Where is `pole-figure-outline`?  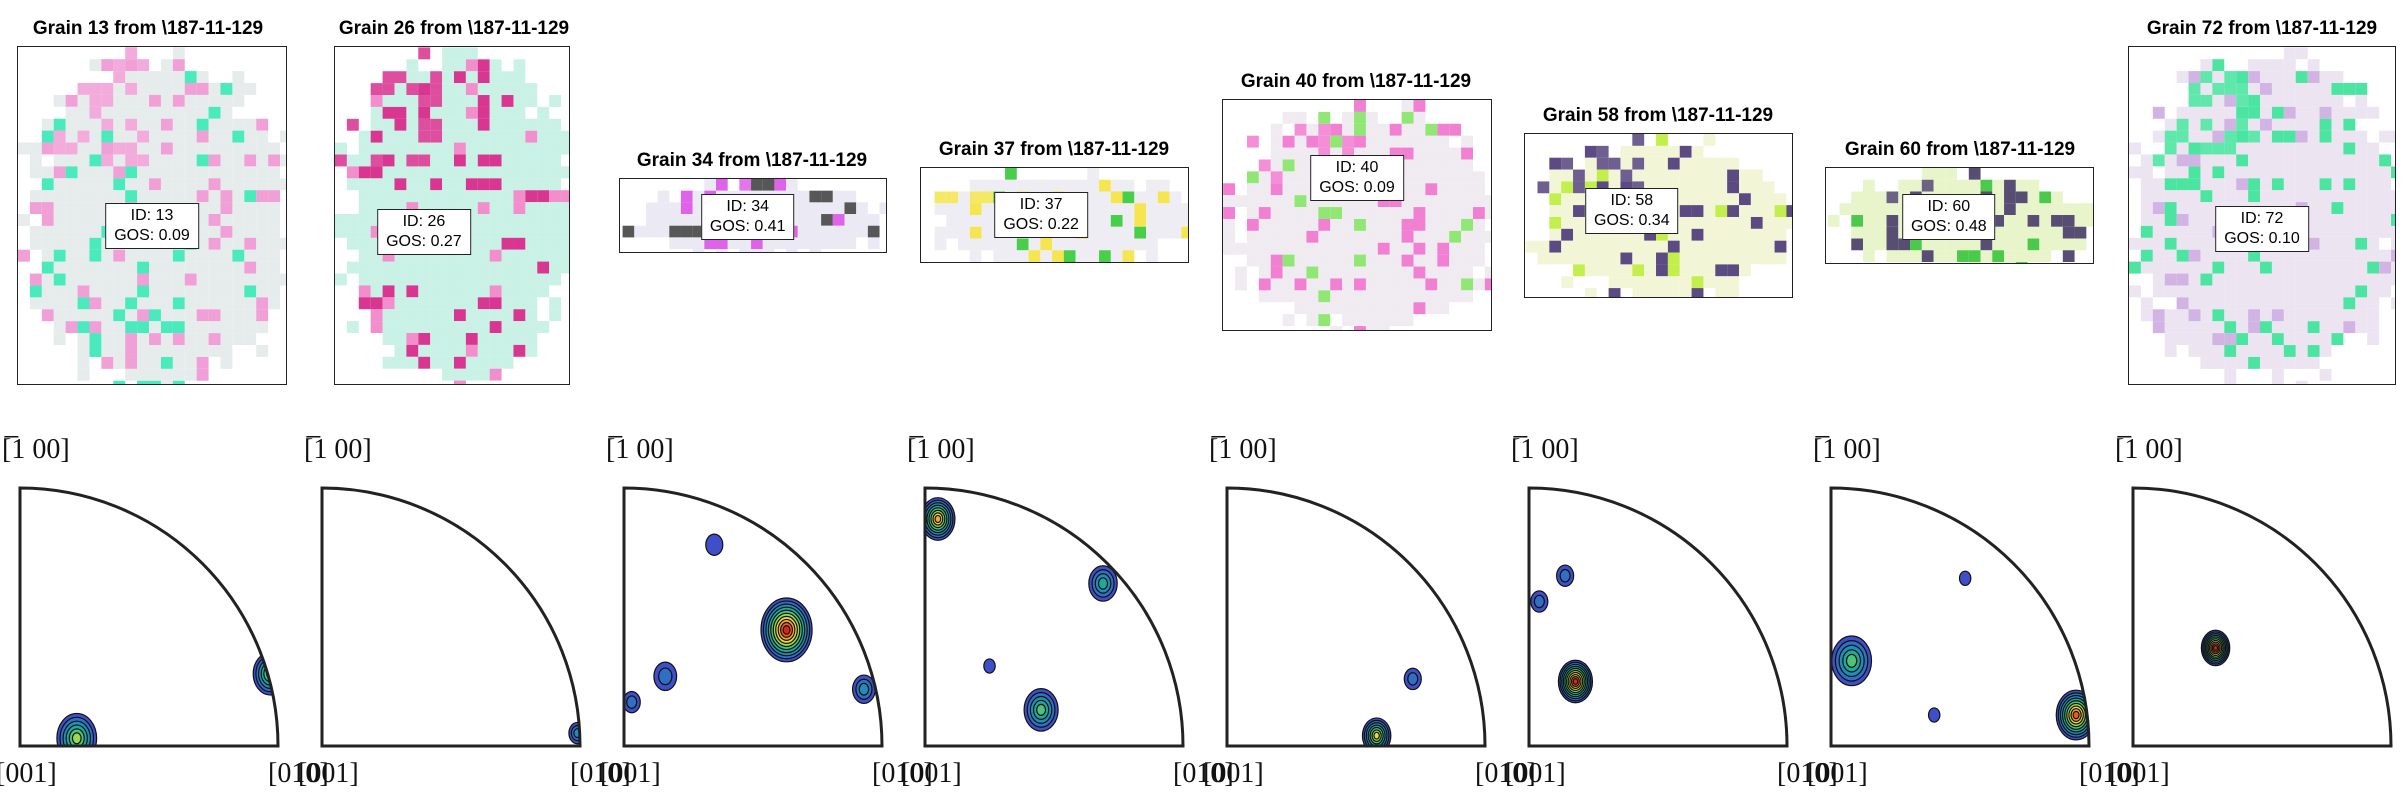 pole-figure-outline is located at coordinates (1054, 617).